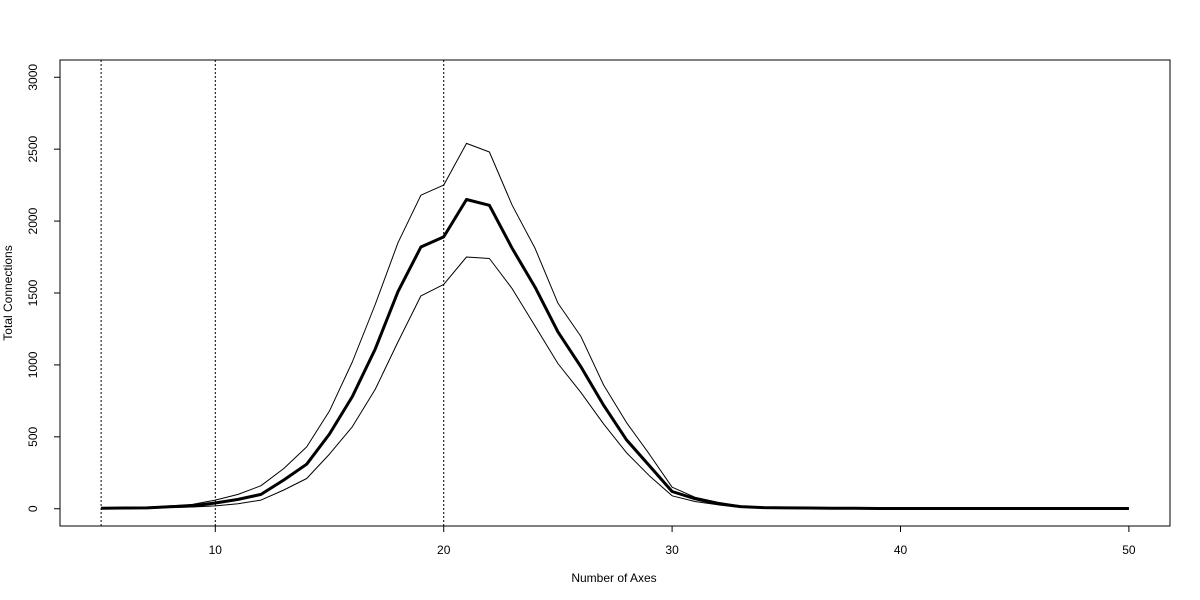 The height and width of the screenshot is (600, 1200). Describe the element at coordinates (33, 149) in the screenshot. I see `y-tick-label: 2500` at that location.